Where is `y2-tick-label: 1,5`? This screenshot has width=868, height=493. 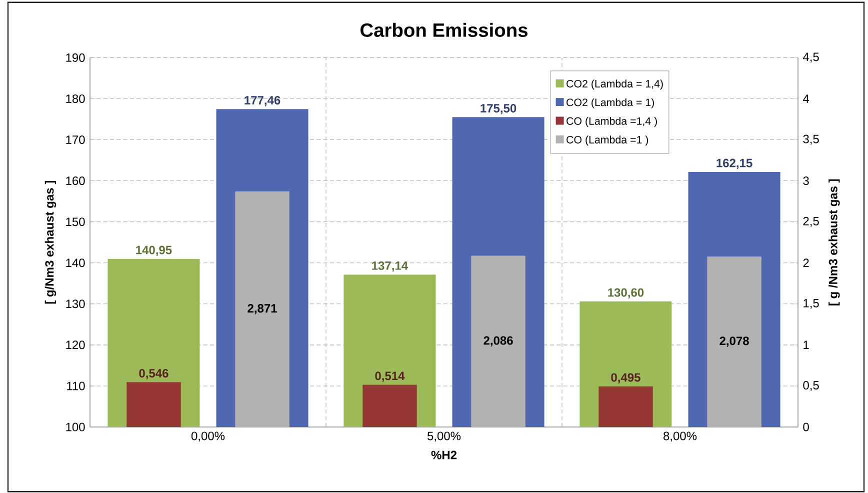 y2-tick-label: 1,5 is located at coordinates (811, 303).